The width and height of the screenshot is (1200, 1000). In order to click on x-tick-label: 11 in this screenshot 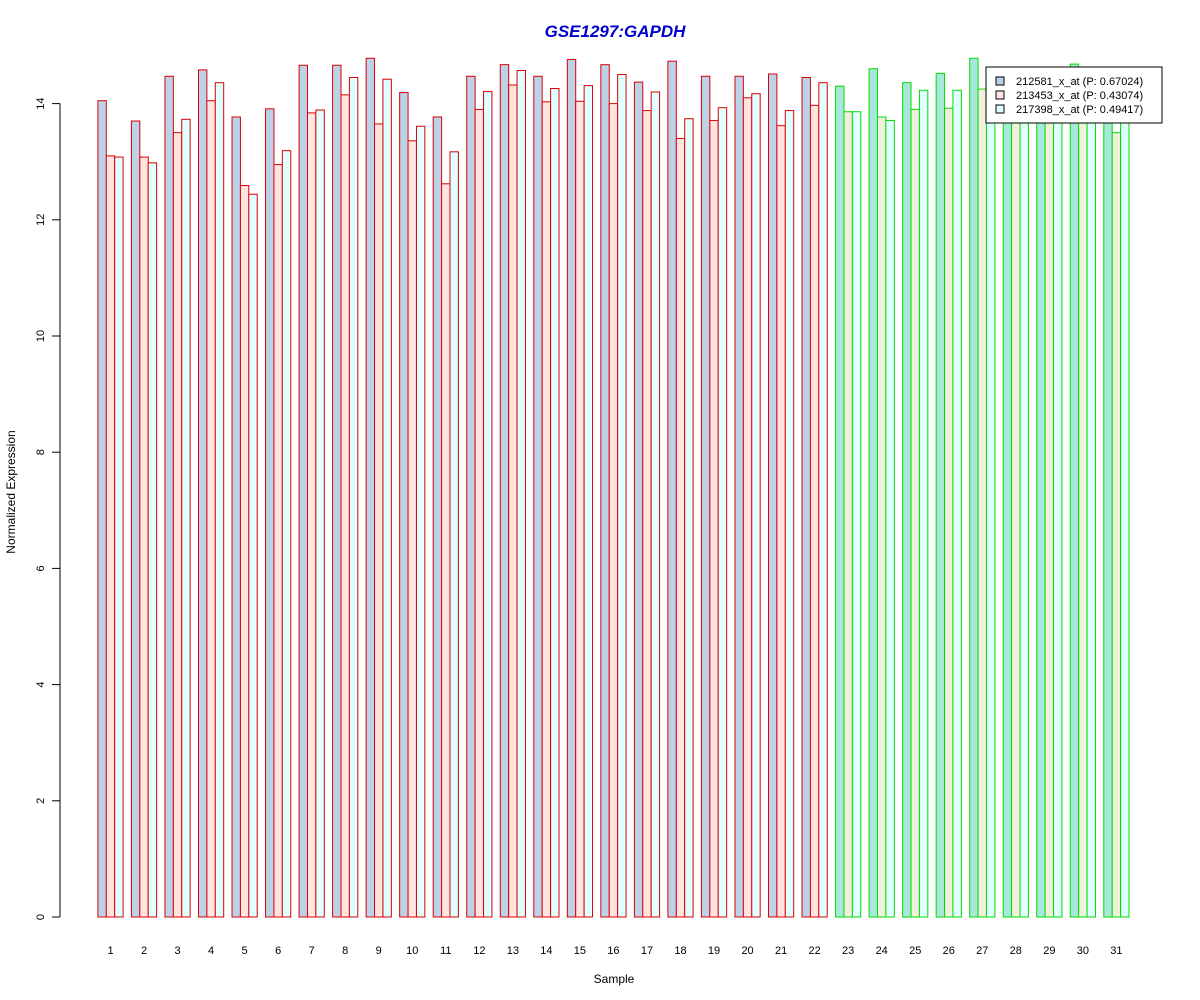, I will do `click(445, 951)`.